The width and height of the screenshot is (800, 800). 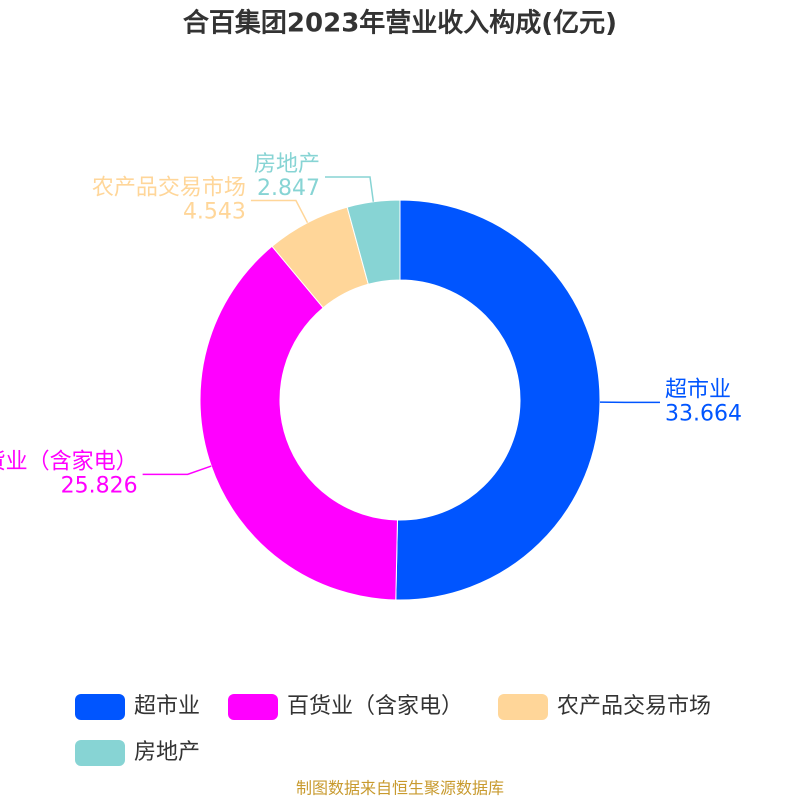 I want to click on source-note: 制图数据来自恒生聚源数据库, so click(x=400, y=788).